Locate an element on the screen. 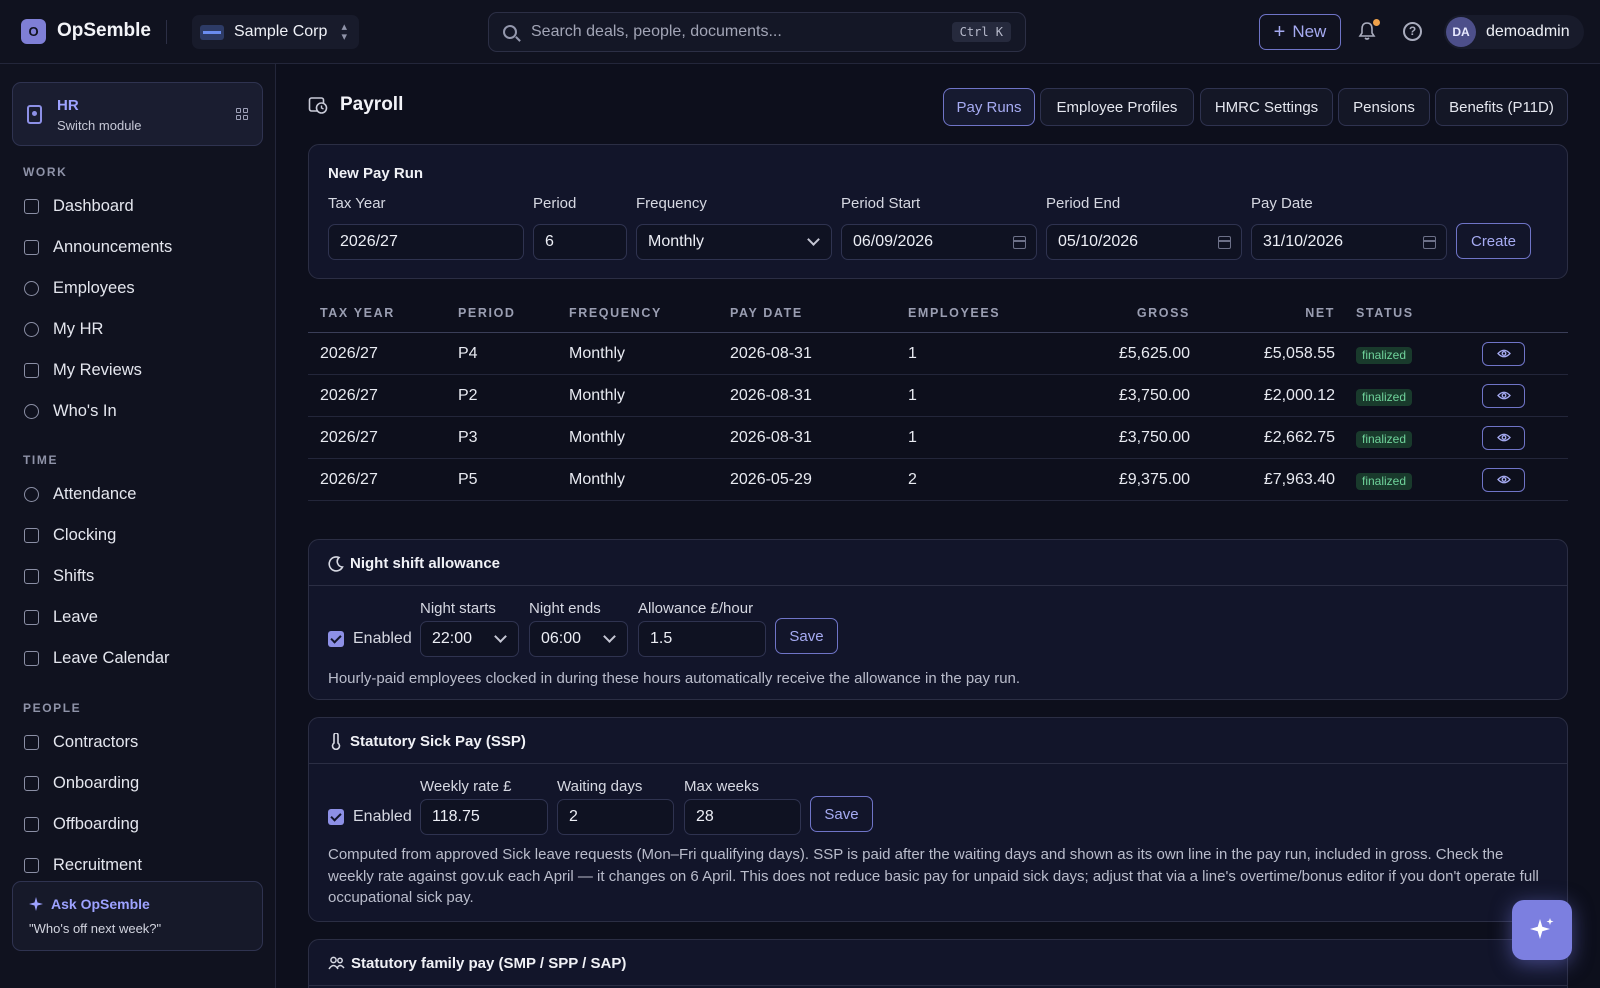 The image size is (1600, 988). sidebar-item-announcements: Announcements is located at coordinates (137, 247).